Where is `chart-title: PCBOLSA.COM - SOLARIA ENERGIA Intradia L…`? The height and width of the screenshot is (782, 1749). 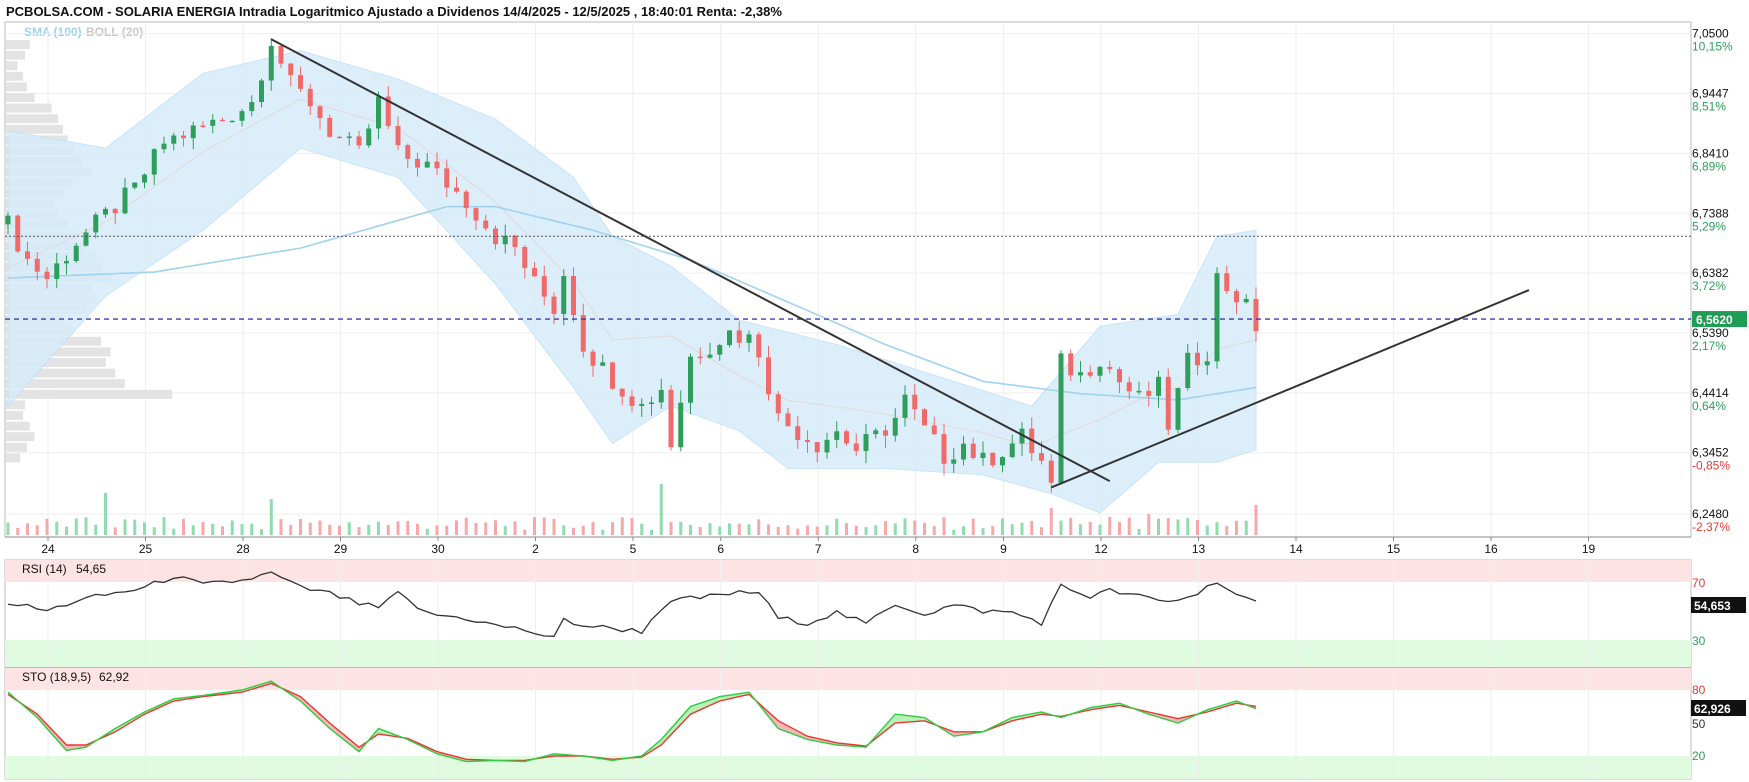 chart-title: PCBOLSA.COM - SOLARIA ENERGIA Intradia L… is located at coordinates (394, 11).